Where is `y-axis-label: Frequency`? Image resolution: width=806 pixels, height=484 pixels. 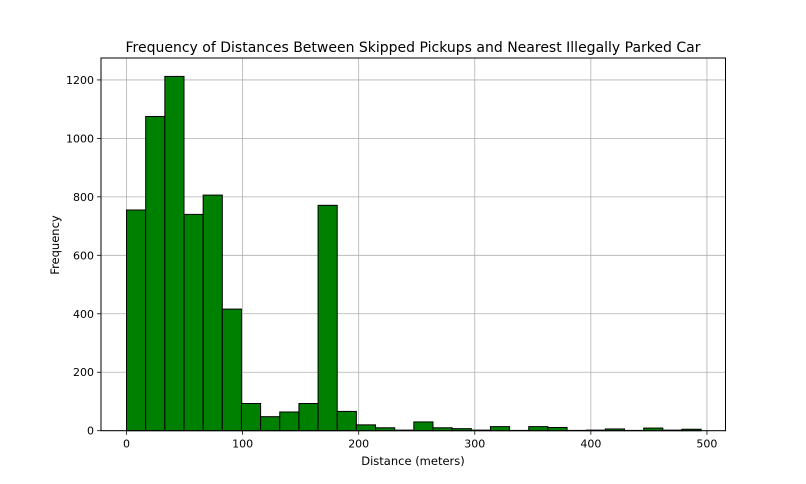 y-axis-label: Frequency is located at coordinates (55, 245).